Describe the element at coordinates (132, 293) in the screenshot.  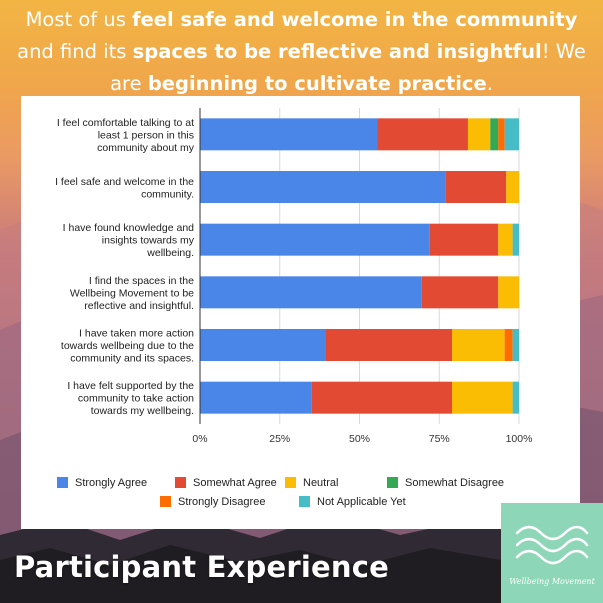
I see `category-label: Wellbeing Movement to be` at that location.